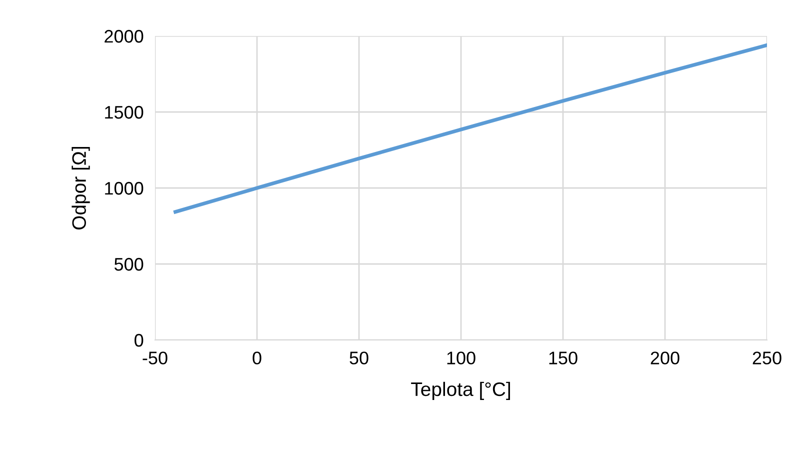 The image size is (801, 454). Describe the element at coordinates (461, 358) in the screenshot. I see `x-tick-label: 100` at that location.